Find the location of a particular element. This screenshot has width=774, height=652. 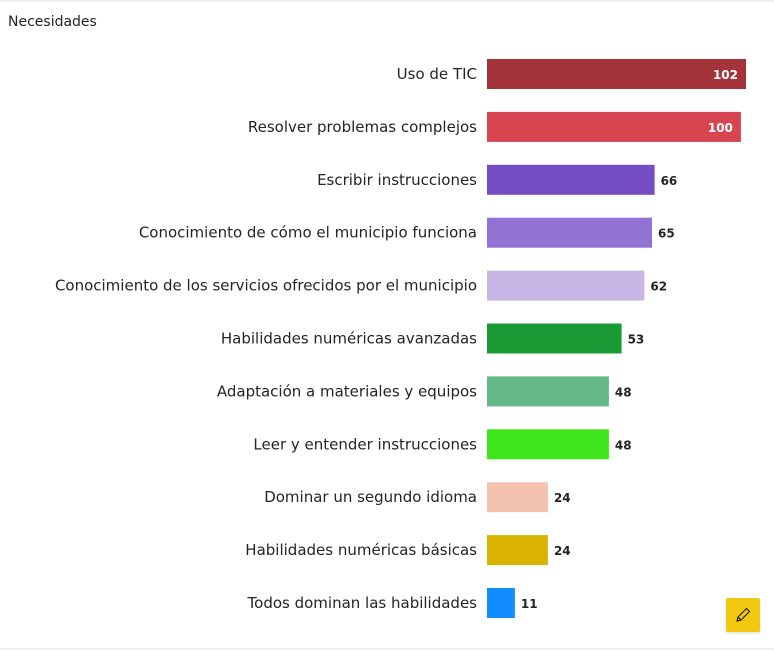

data-label: 102 is located at coordinates (725, 75).